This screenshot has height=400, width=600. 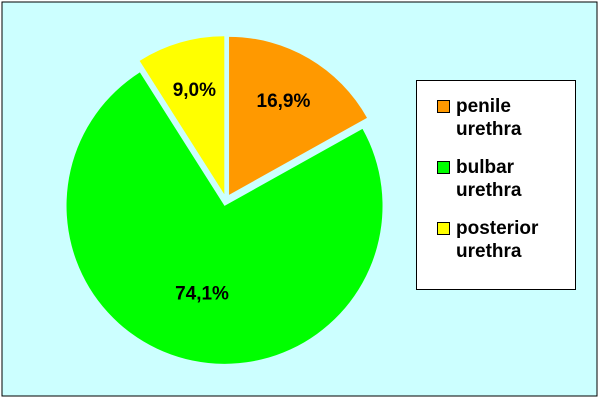 I want to click on legend-item: penile urethra, so click(x=506, y=118).